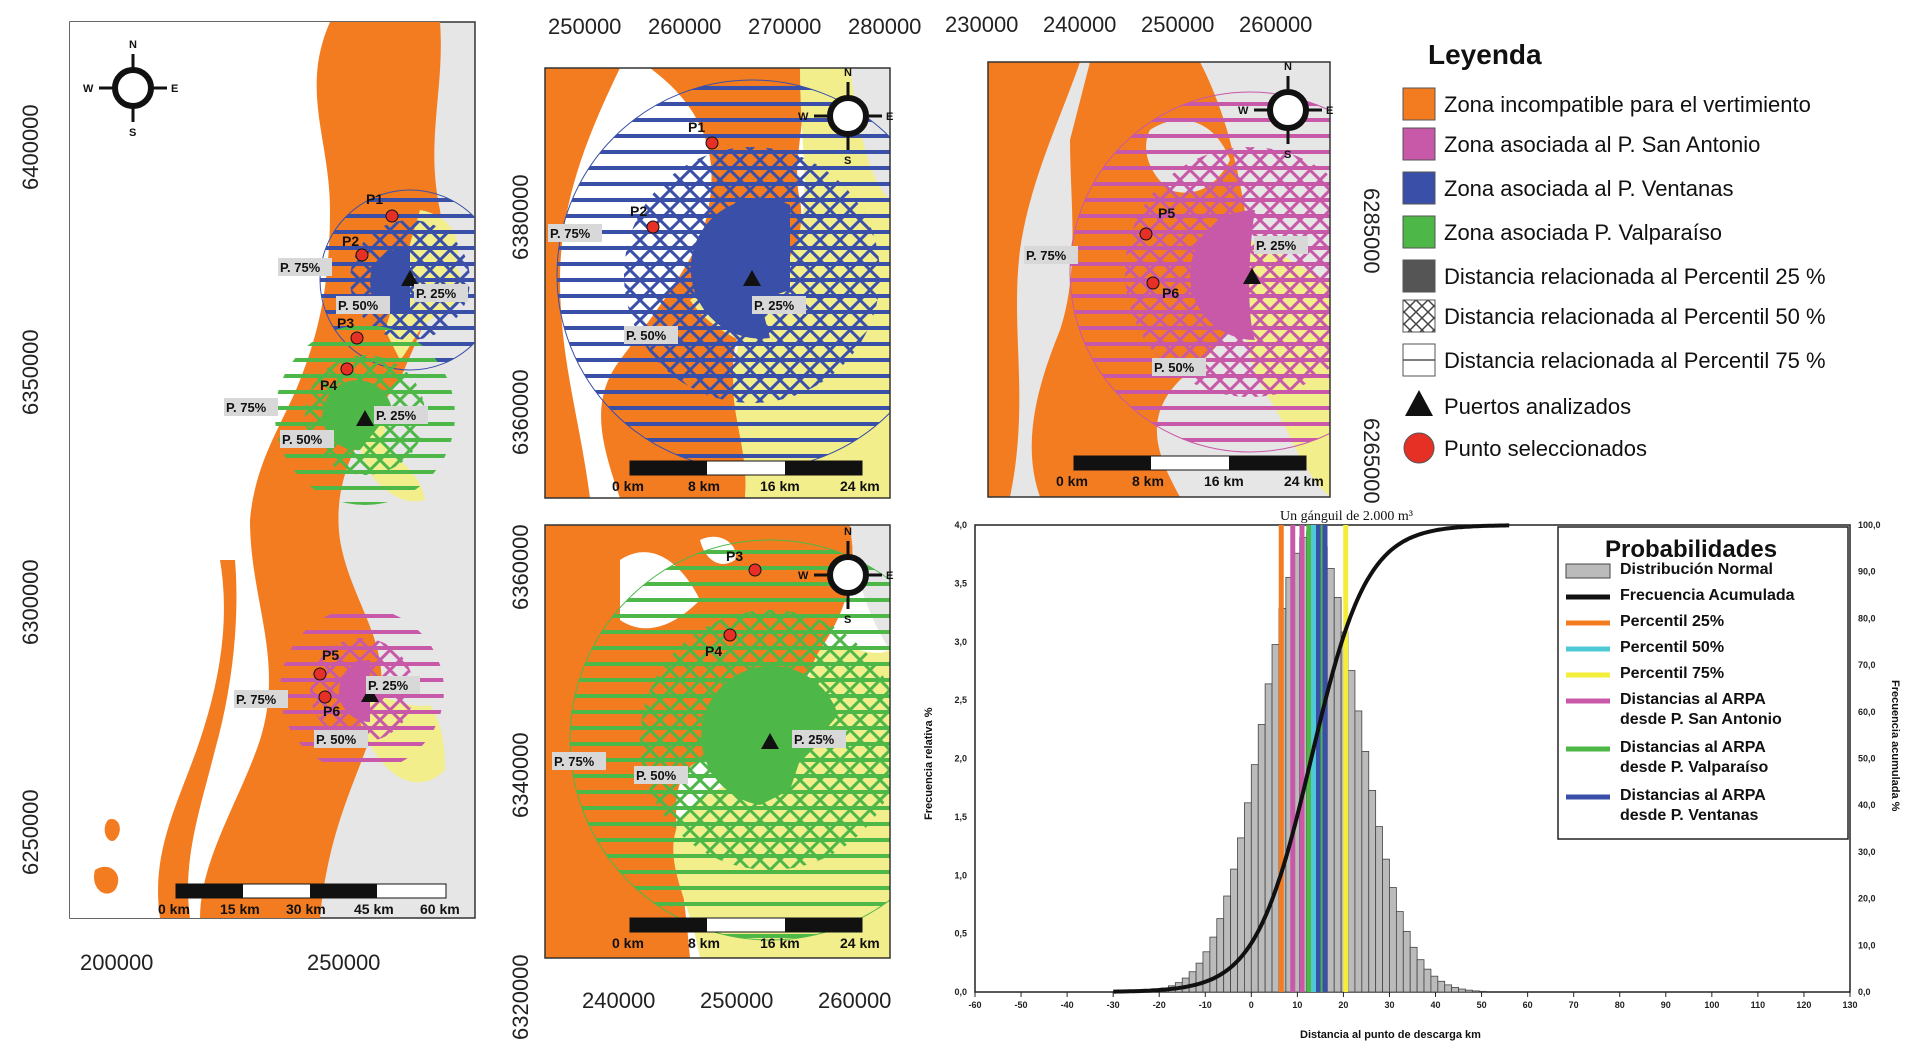 This screenshot has width=1910, height=1046. Describe the element at coordinates (240, 909) in the screenshot. I see `svg-text: 15 km` at that location.